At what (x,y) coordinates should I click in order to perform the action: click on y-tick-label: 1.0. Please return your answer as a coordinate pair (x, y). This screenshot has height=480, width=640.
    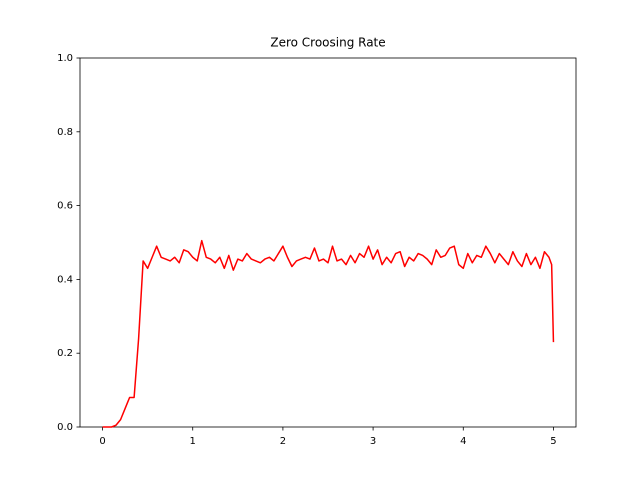
    Looking at the image, I should click on (65, 58).